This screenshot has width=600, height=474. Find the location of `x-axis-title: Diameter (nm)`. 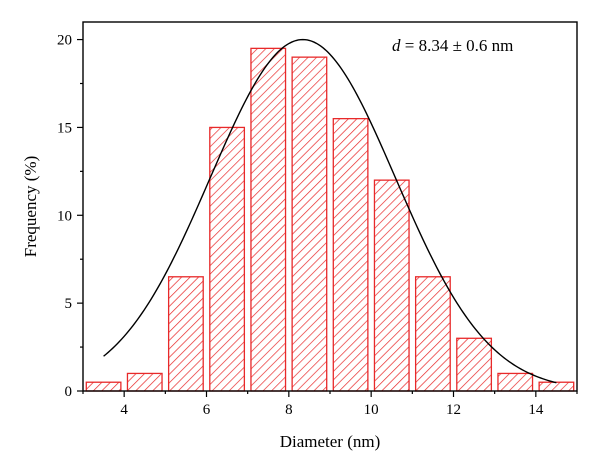

x-axis-title: Diameter (nm) is located at coordinates (330, 441).